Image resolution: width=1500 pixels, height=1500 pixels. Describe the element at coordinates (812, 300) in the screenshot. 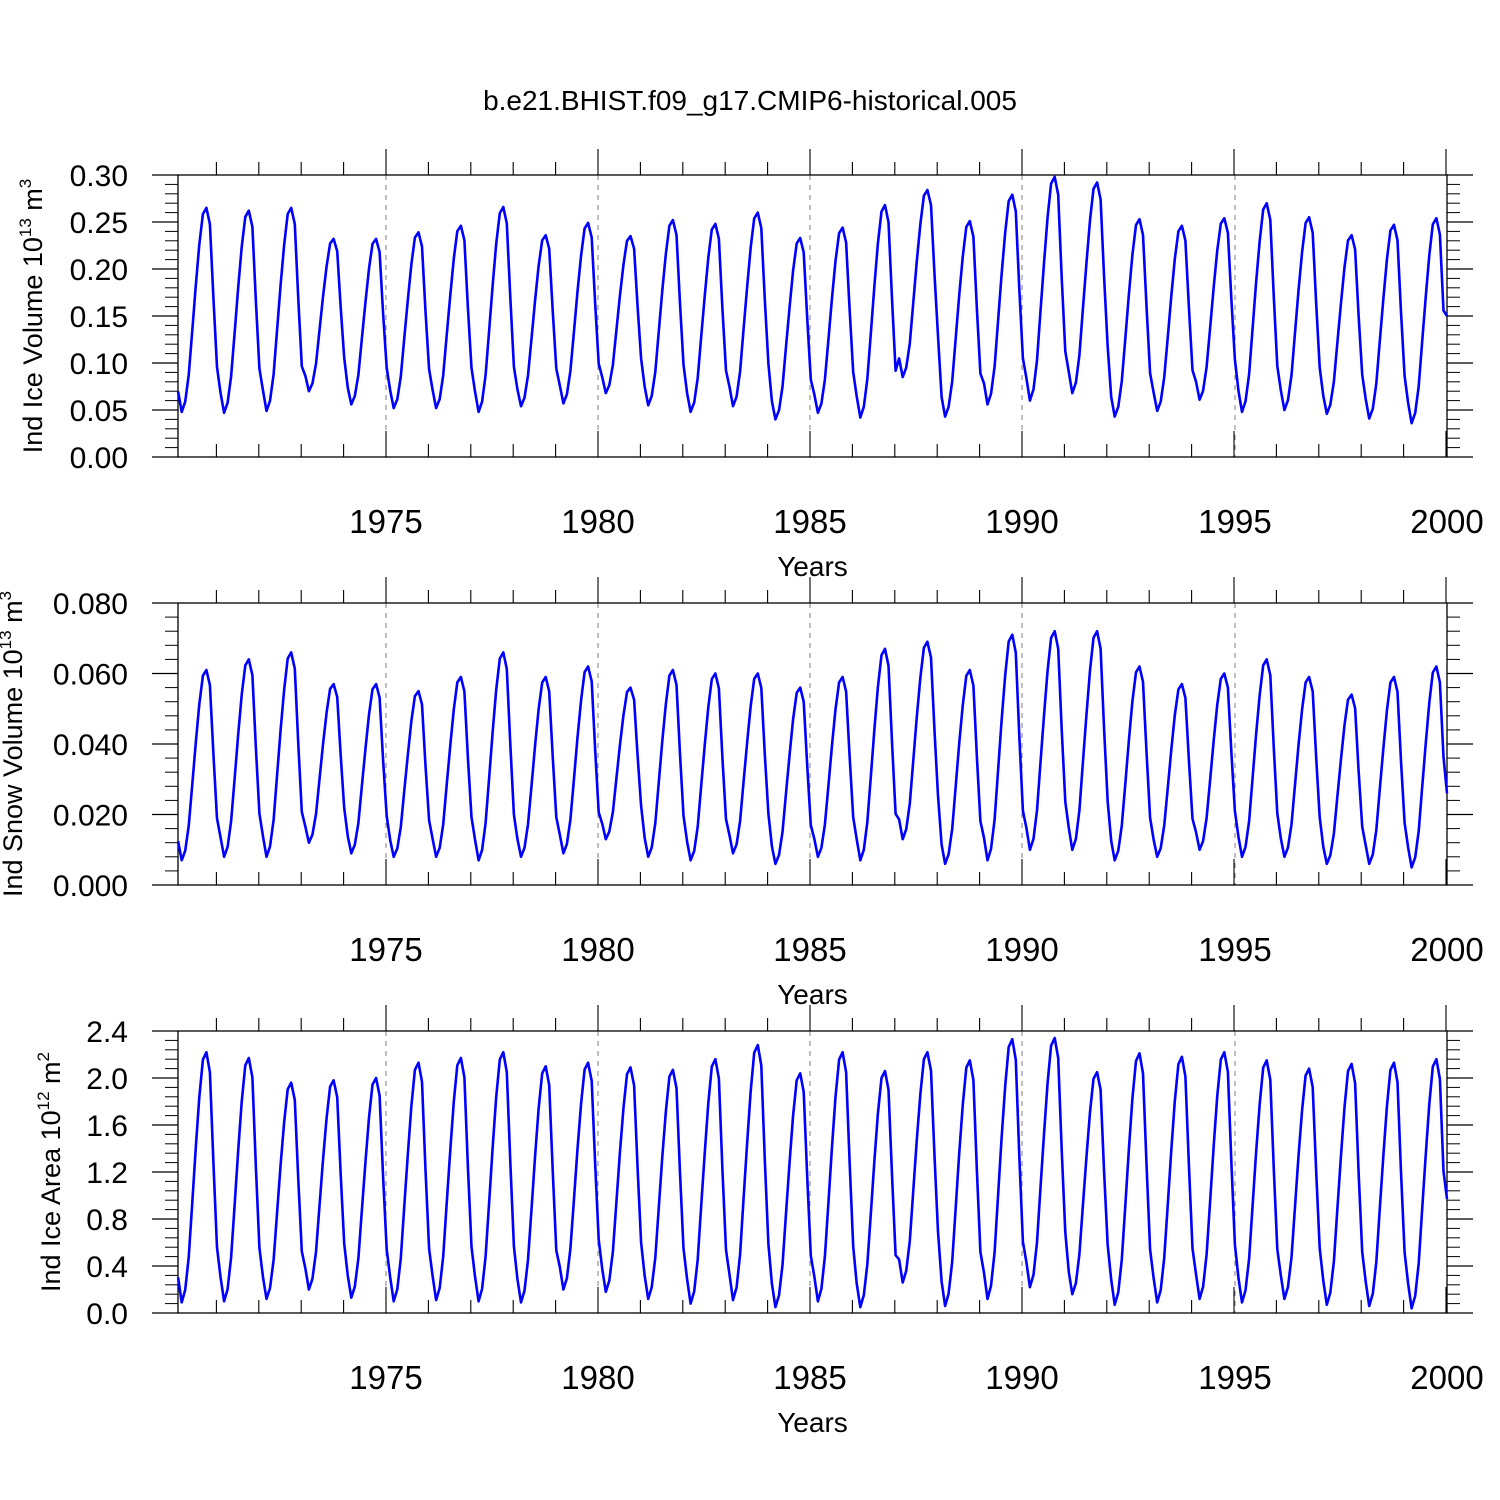

I see `series-line-ind-ice-volume` at that location.